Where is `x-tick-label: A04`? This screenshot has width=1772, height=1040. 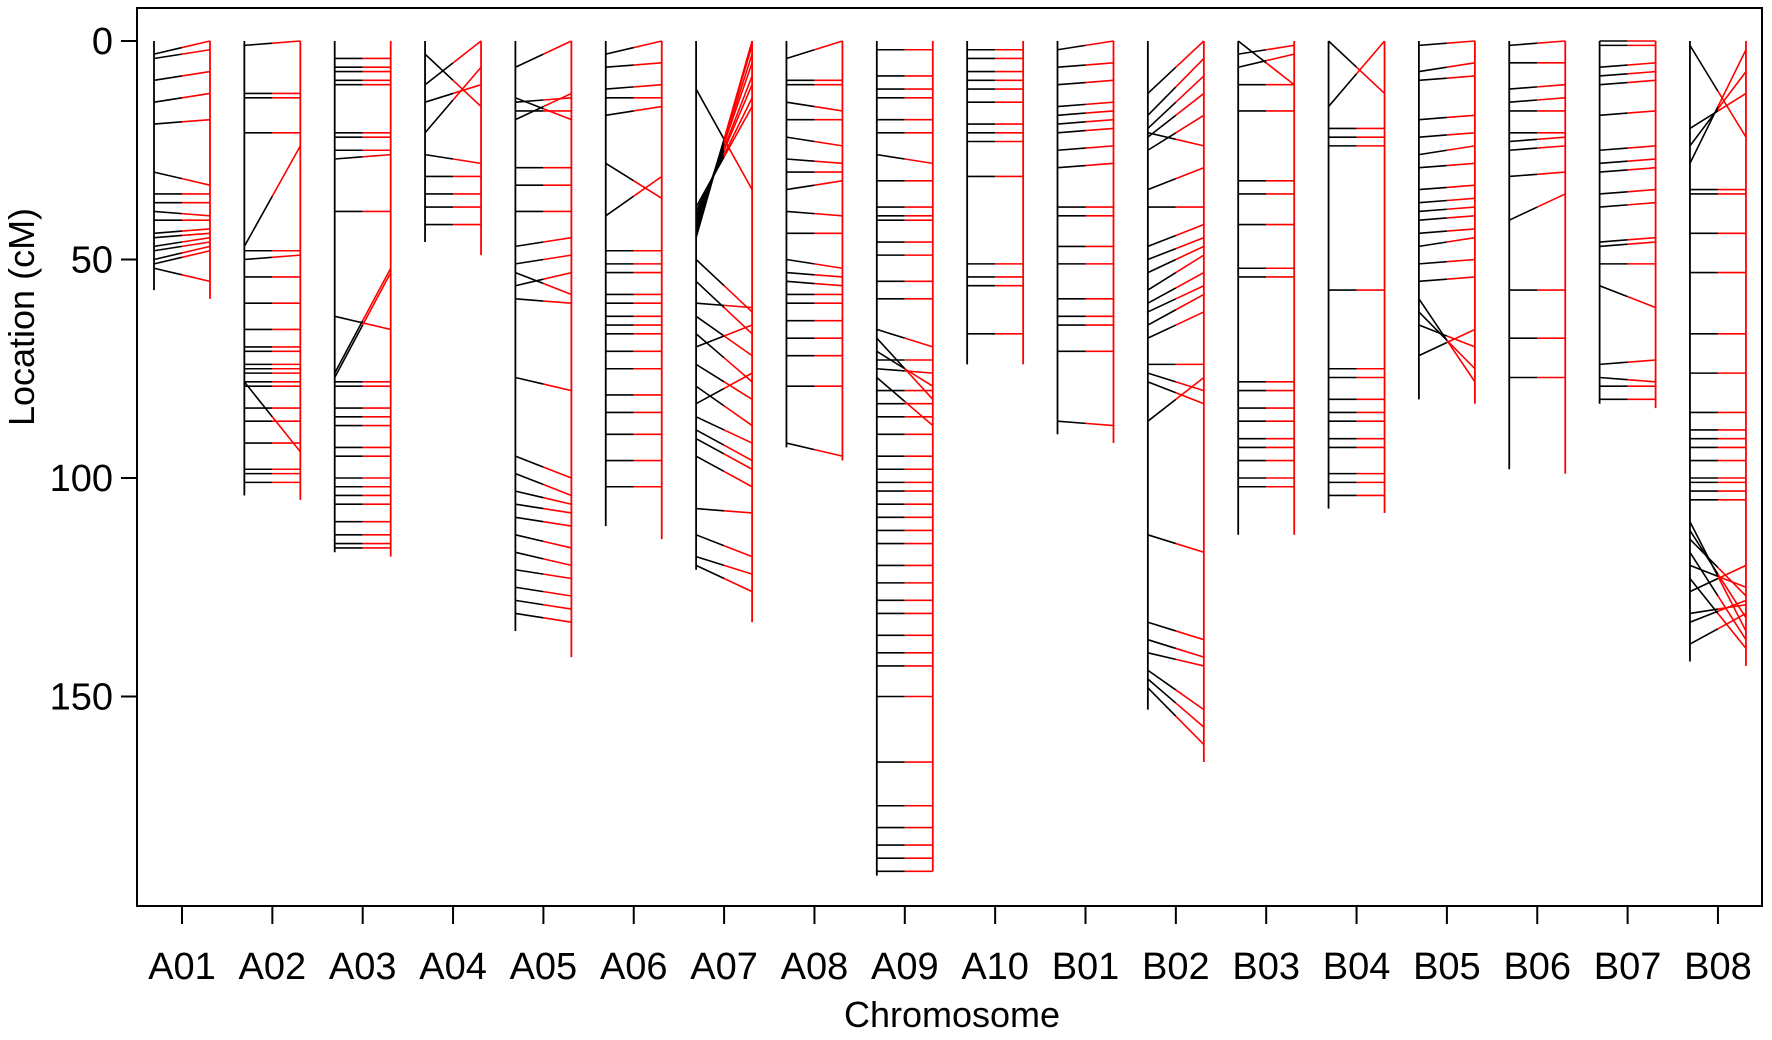
x-tick-label: A04 is located at coordinates (453, 967).